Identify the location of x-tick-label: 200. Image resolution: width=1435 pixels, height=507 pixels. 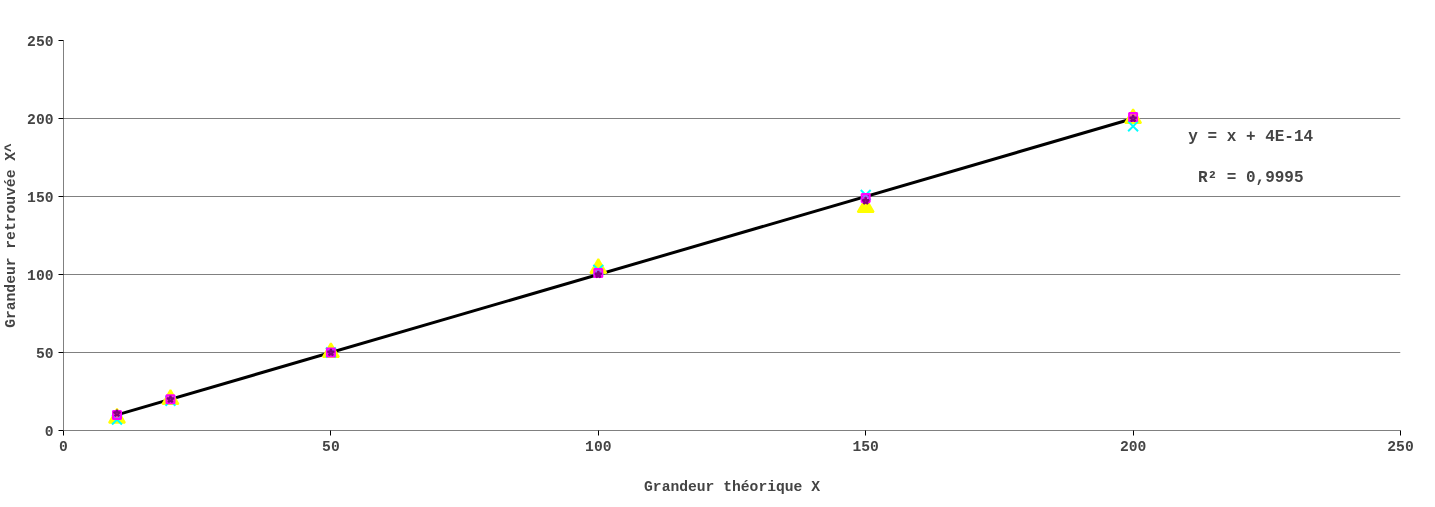
(1133, 446).